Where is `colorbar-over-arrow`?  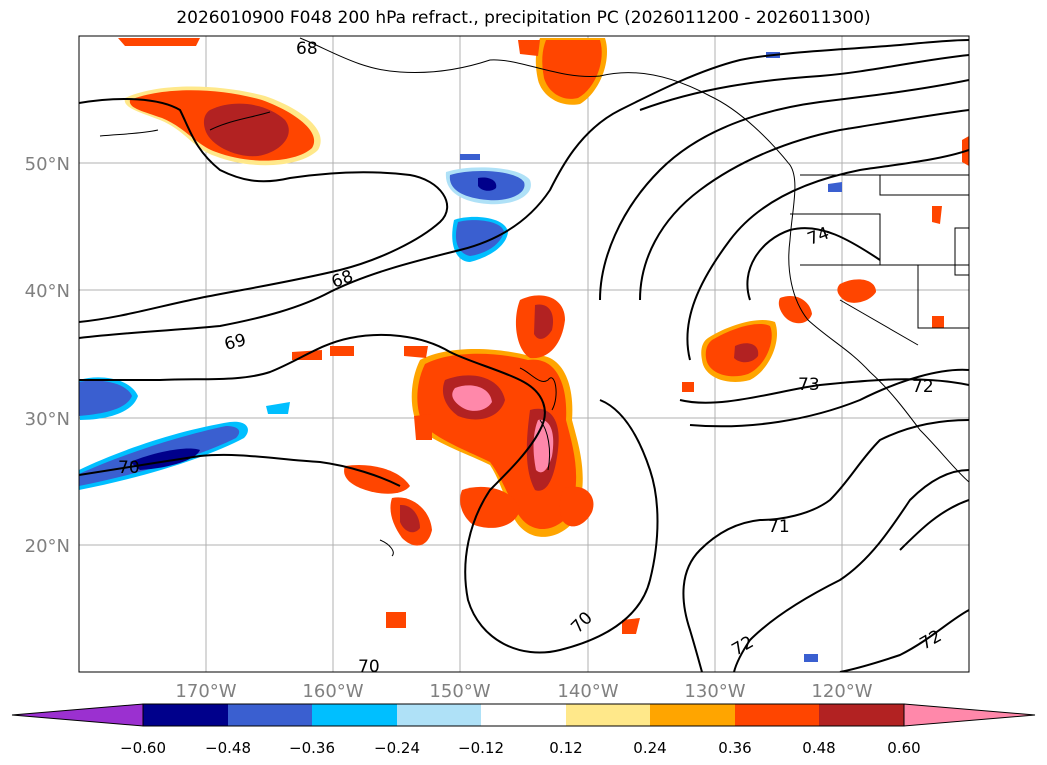
colorbar-over-arrow is located at coordinates (969, 715).